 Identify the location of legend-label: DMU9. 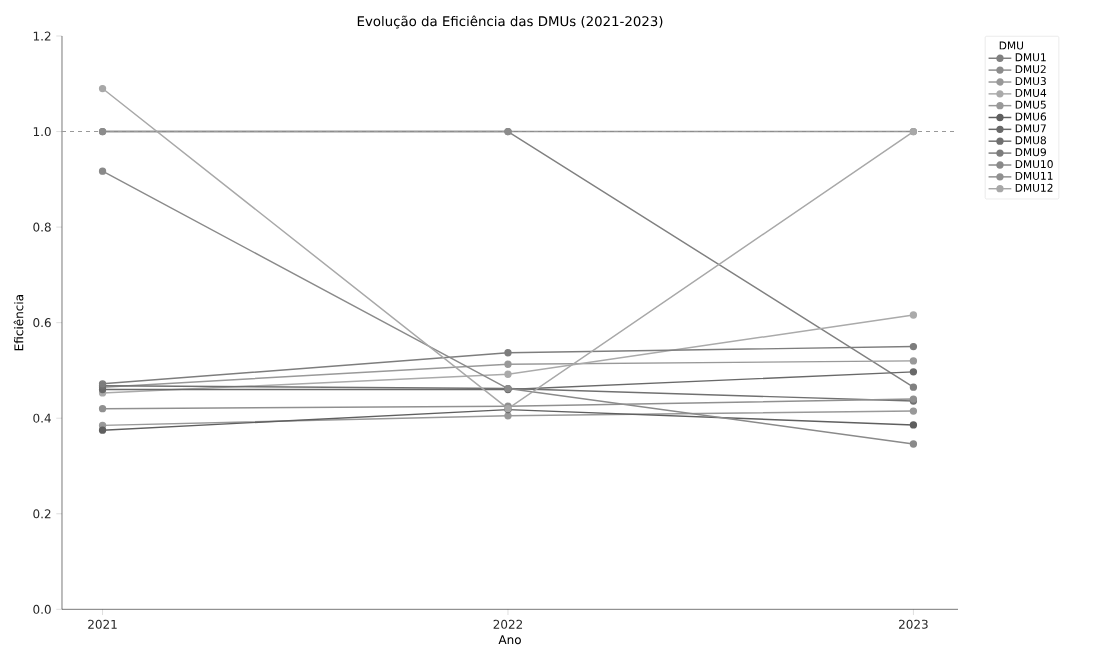
(1030, 152).